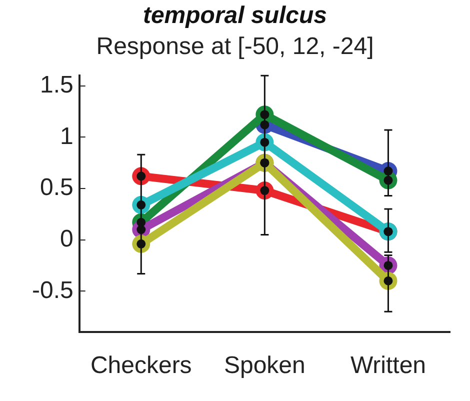  Describe the element at coordinates (388, 366) in the screenshot. I see `x-tick-label: Written` at that location.